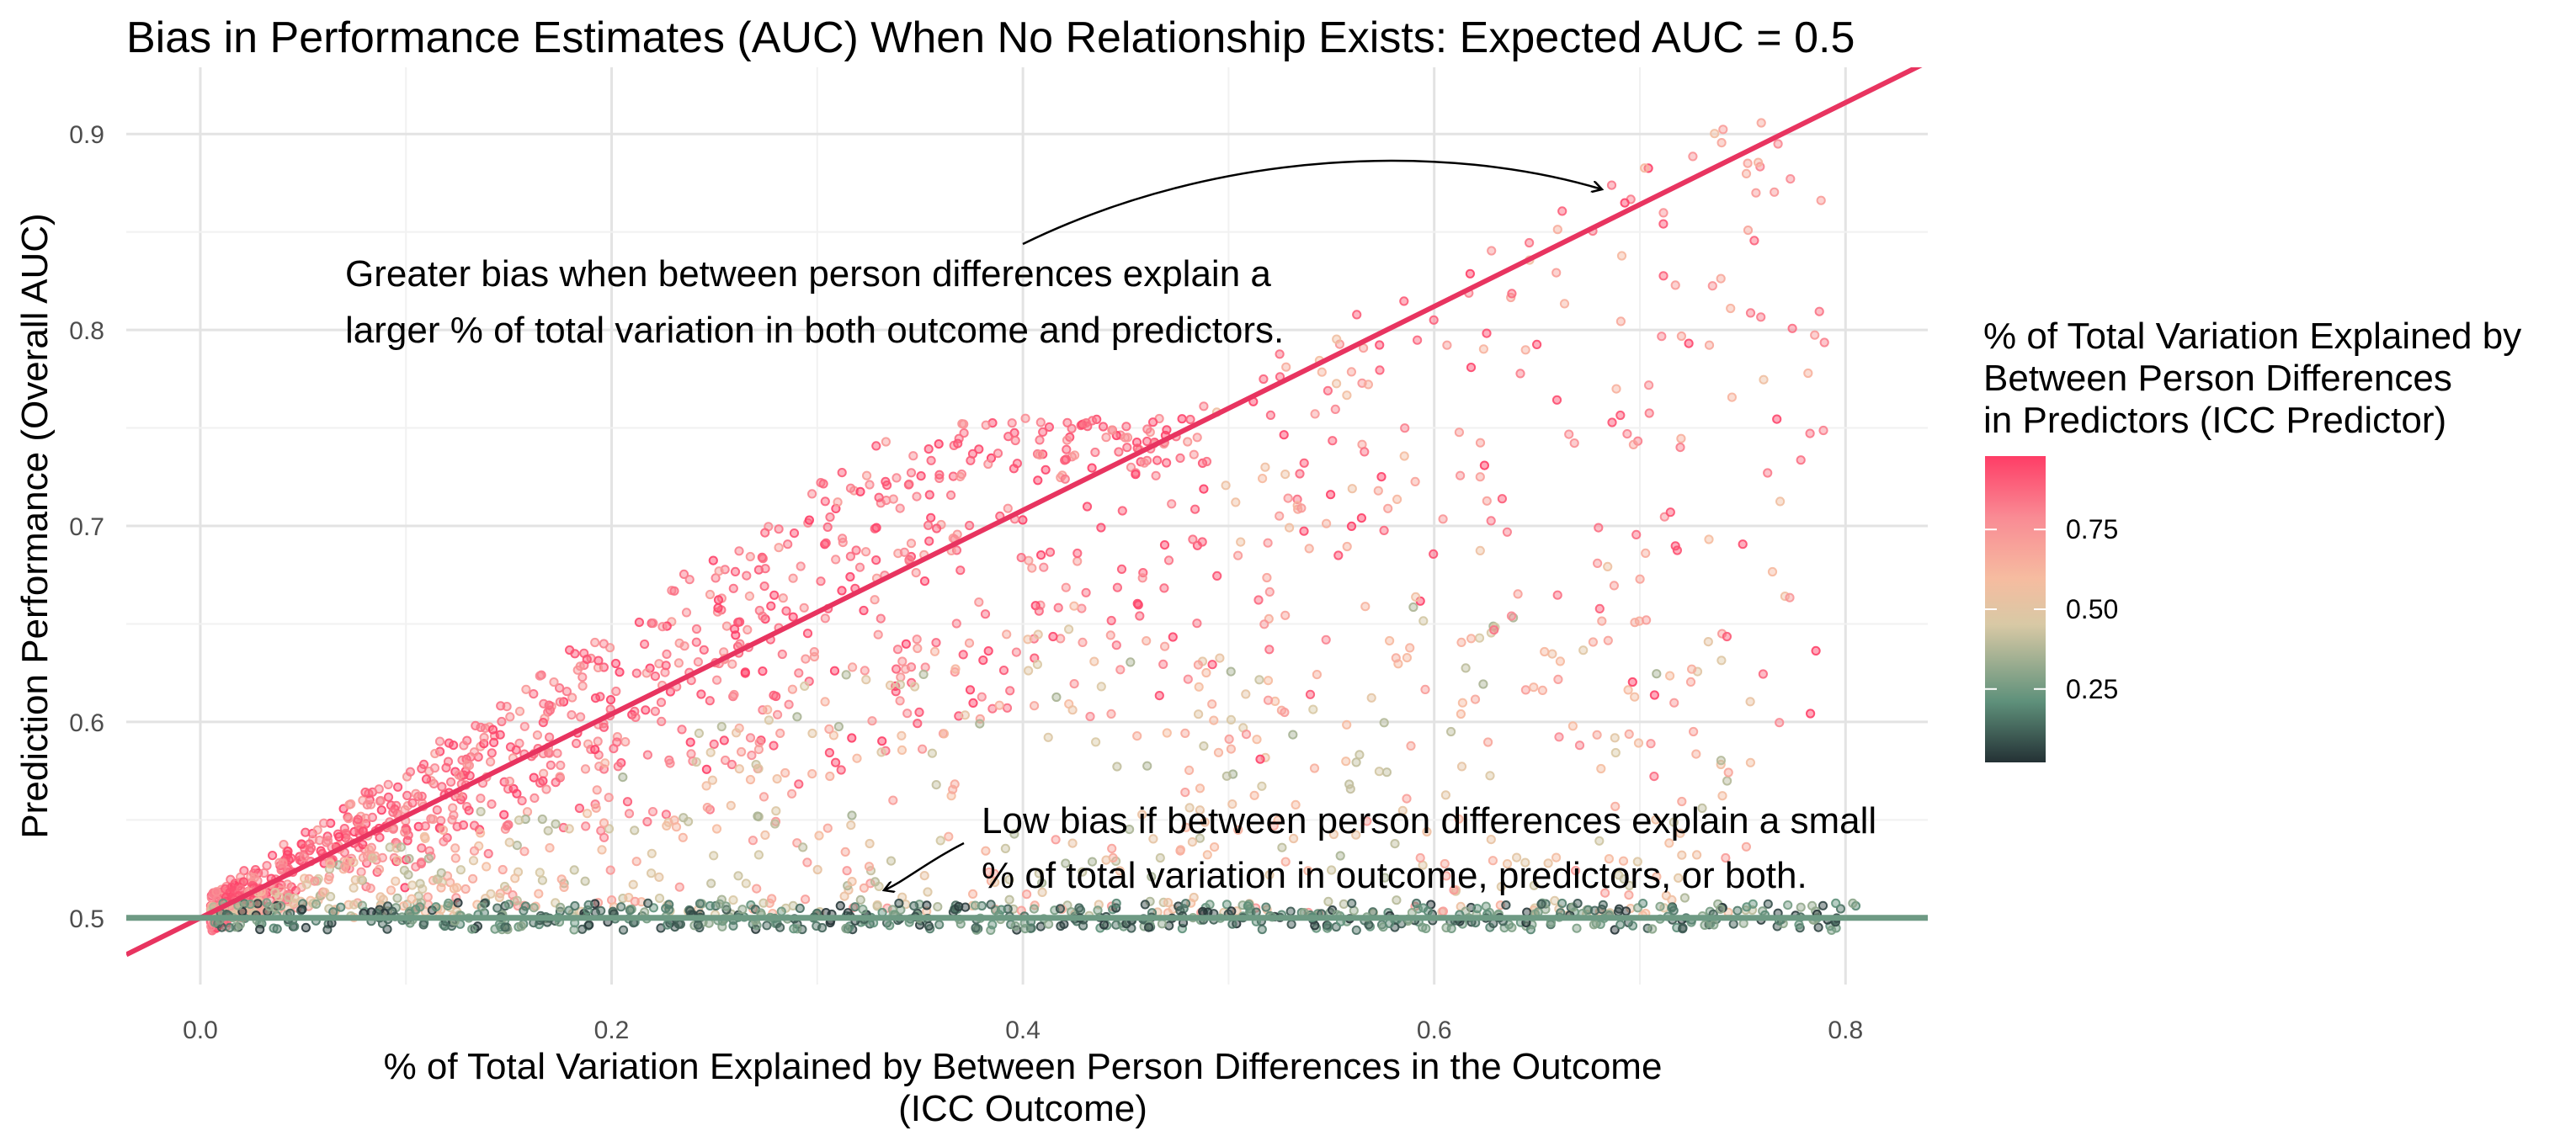  Describe the element at coordinates (1312, 202) in the screenshot. I see `annotation-arrow-high` at that location.